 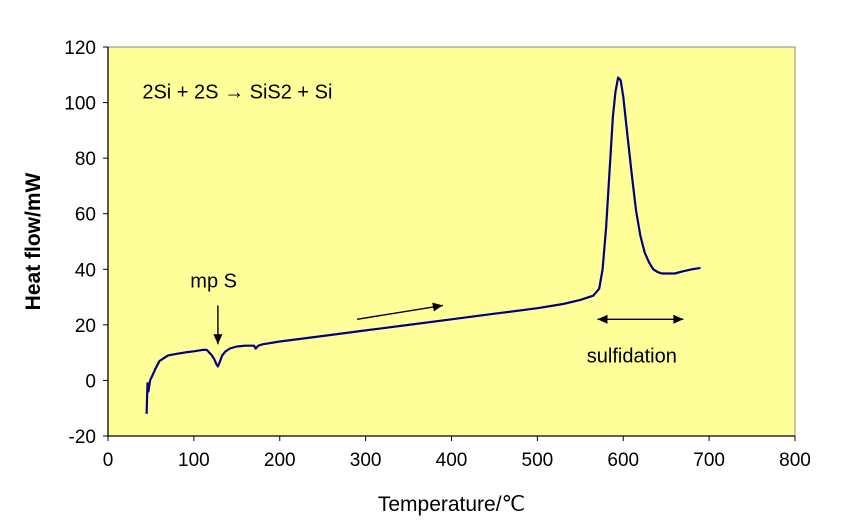 What do you see at coordinates (366, 460) in the screenshot?
I see `x-tick-label: 300` at bounding box center [366, 460].